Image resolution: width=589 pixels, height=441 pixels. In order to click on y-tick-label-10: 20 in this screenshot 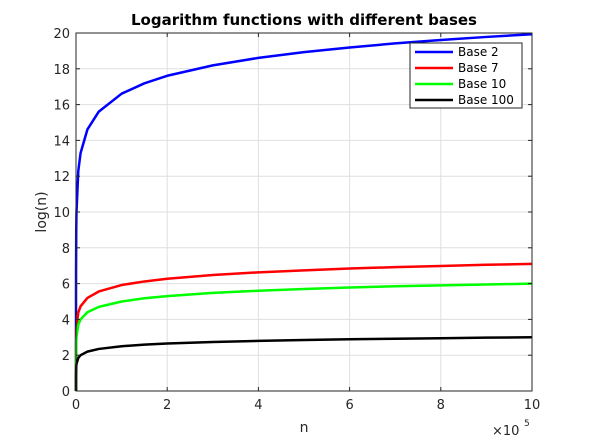, I will do `click(61, 34)`.